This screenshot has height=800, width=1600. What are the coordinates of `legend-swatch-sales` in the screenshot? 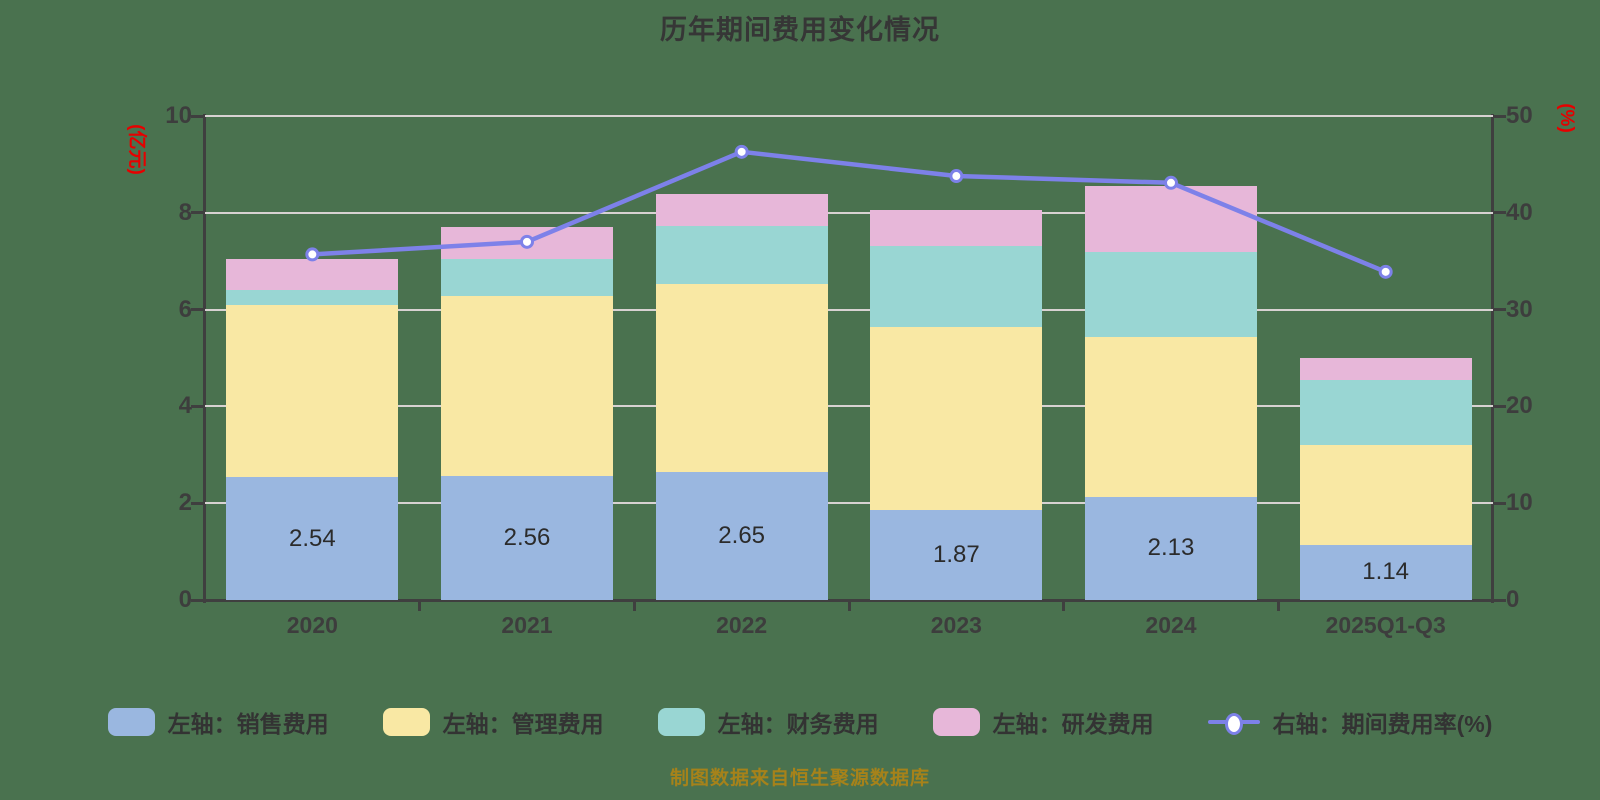 It's located at (131, 722).